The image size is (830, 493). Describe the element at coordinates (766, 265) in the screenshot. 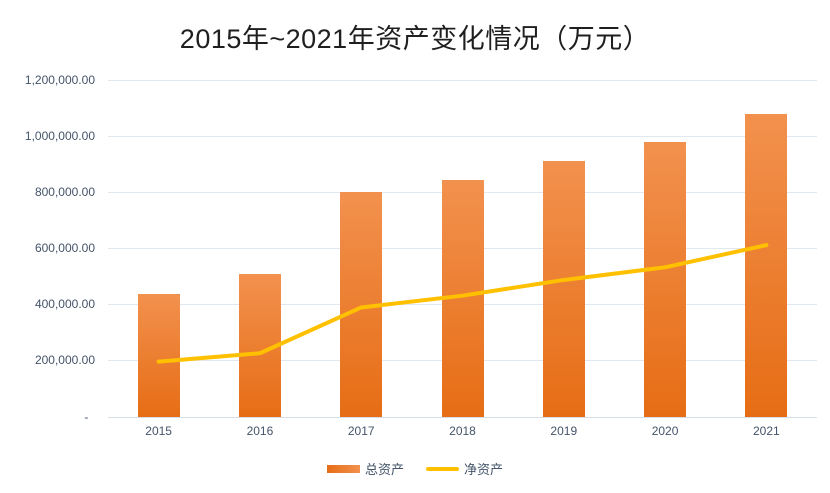

I see `bar-2021` at that location.